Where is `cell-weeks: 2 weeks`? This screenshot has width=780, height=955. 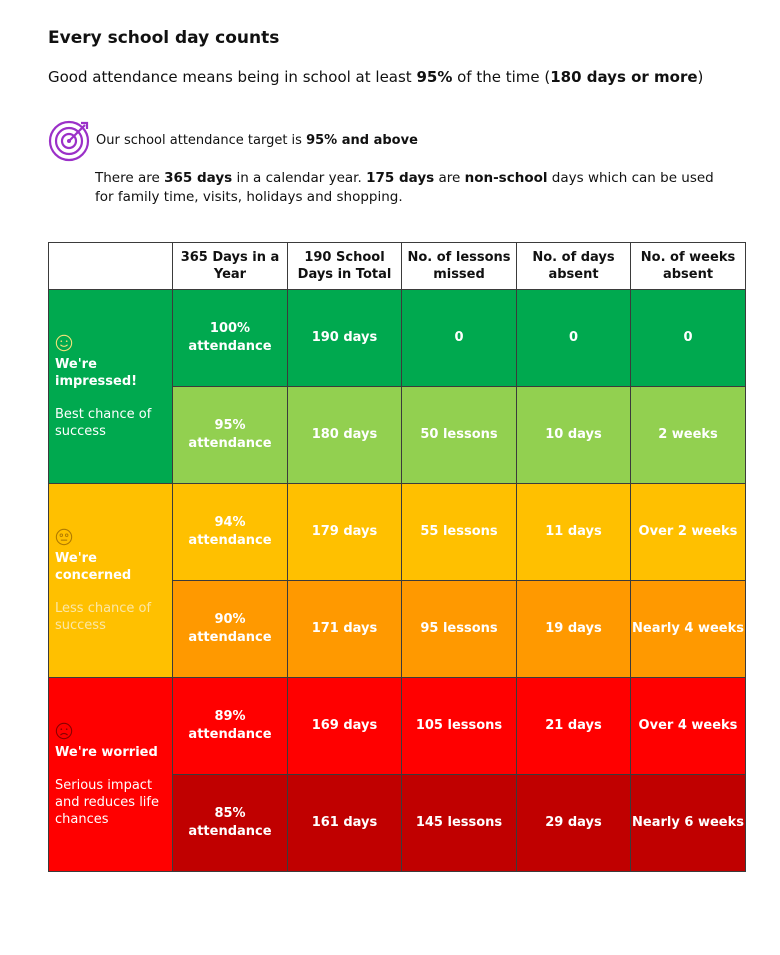
cell-weeks: 2 weeks is located at coordinates (688, 435).